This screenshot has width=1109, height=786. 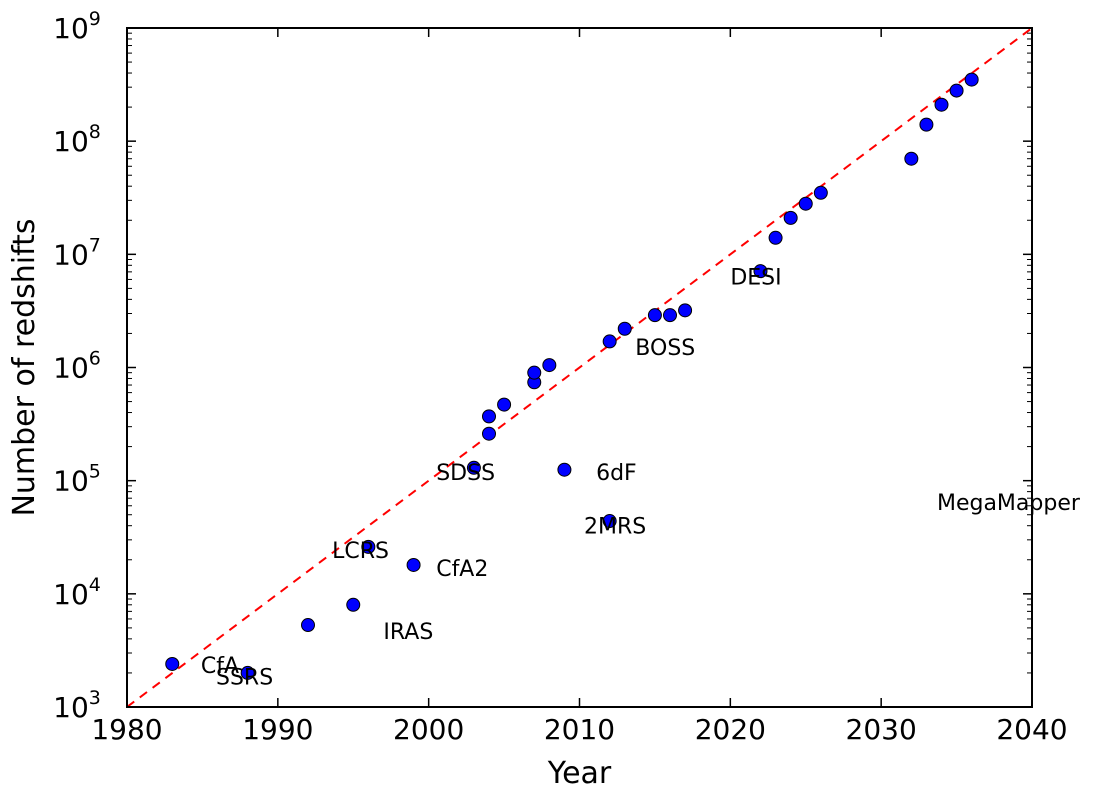 I want to click on annotation-label: DESI, so click(x=755, y=278).